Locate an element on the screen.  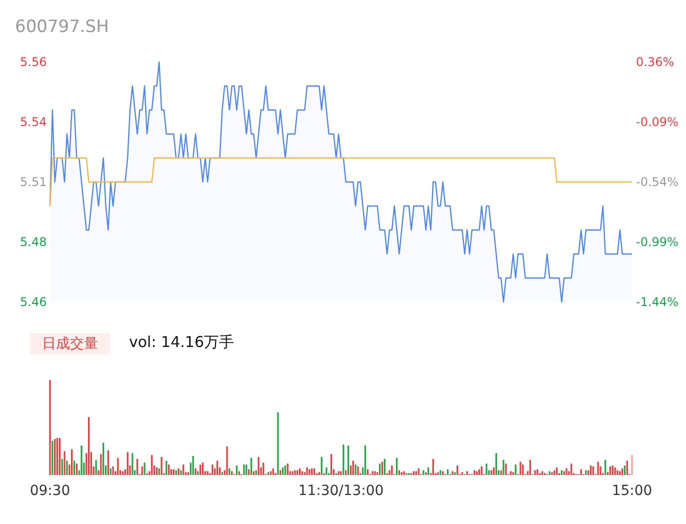
y-tick-label: 5.56 is located at coordinates (33, 62).